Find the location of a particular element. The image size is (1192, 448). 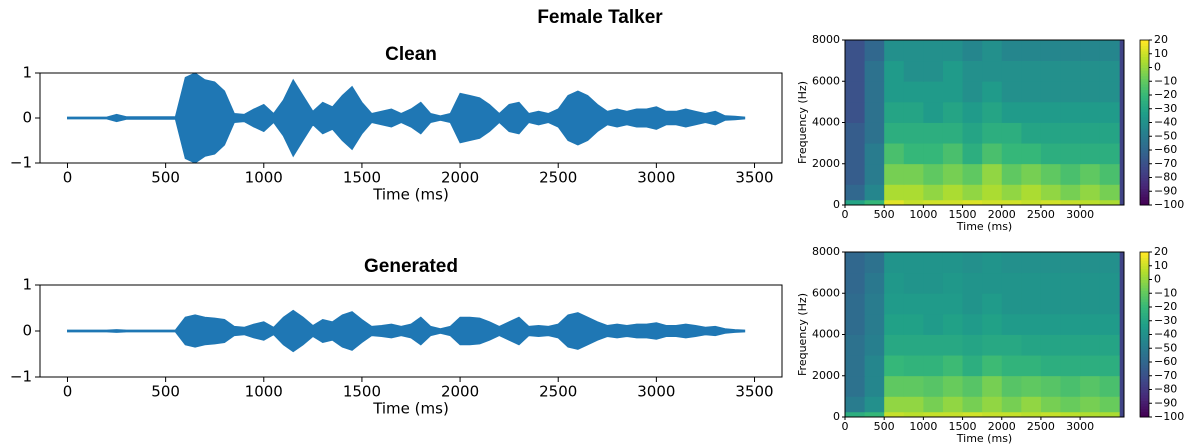

colorbar-tick-label: −30 is located at coordinates (1165, 320).